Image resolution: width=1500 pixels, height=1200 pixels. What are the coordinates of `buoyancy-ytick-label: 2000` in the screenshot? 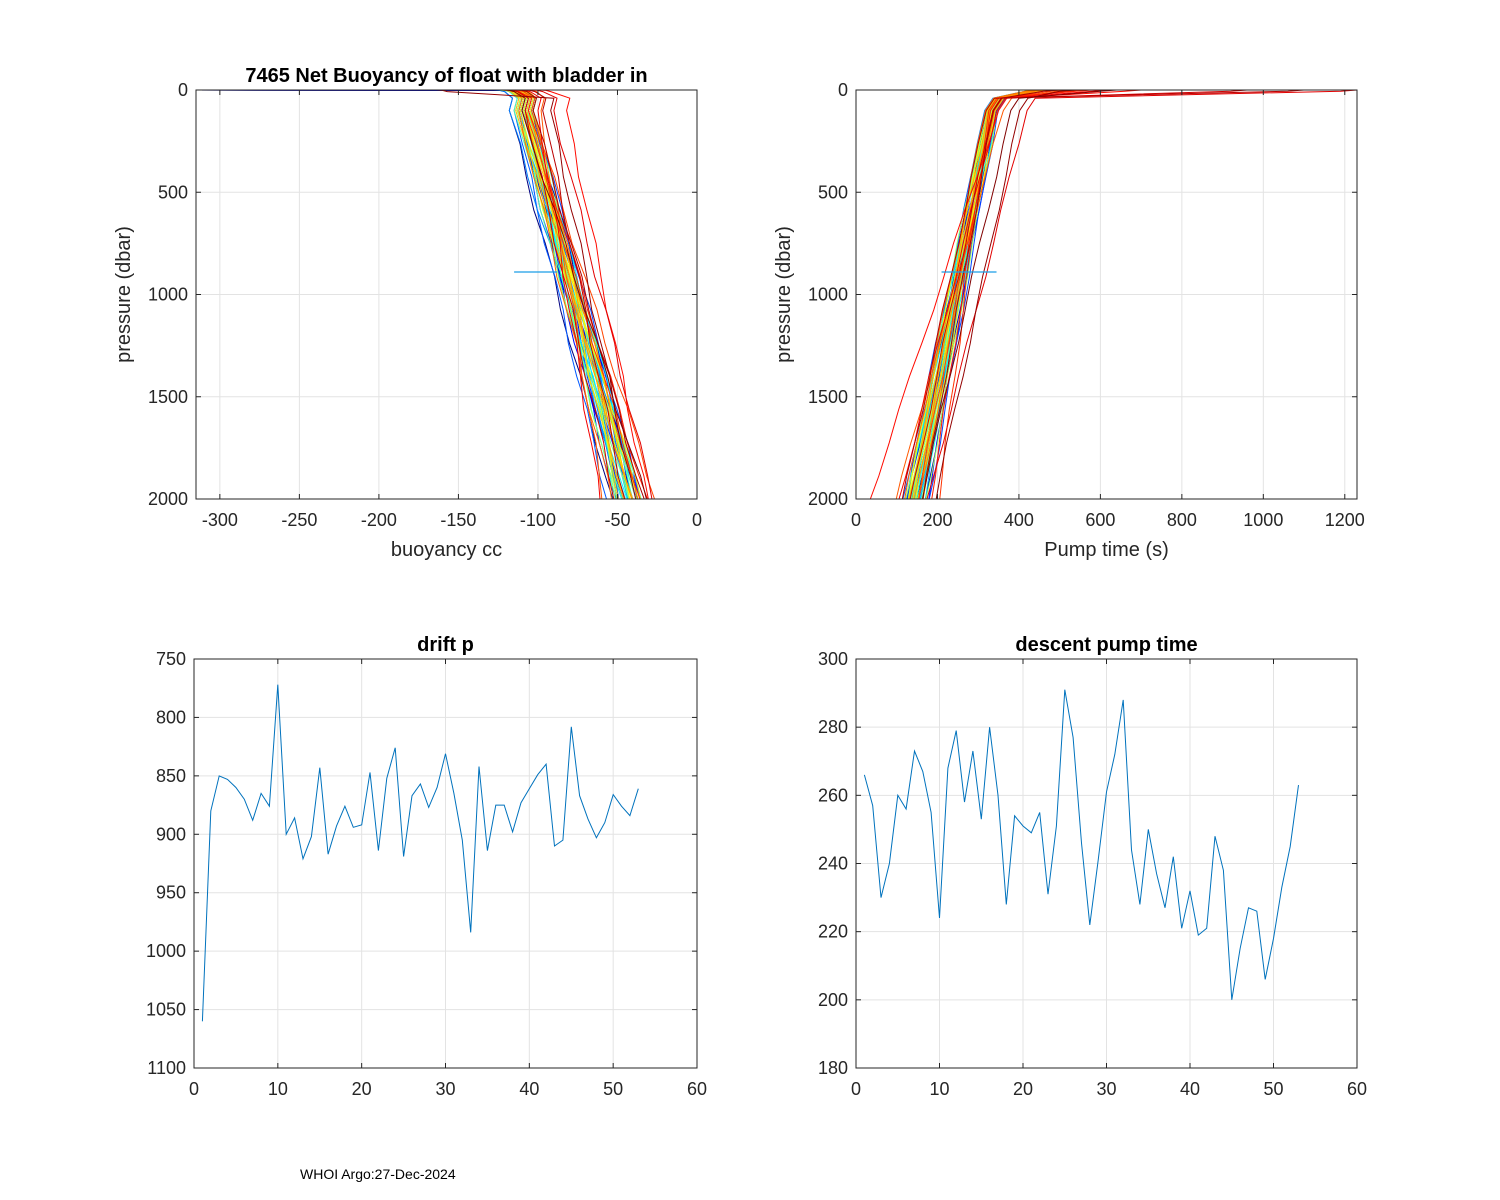 It's located at (168, 499).